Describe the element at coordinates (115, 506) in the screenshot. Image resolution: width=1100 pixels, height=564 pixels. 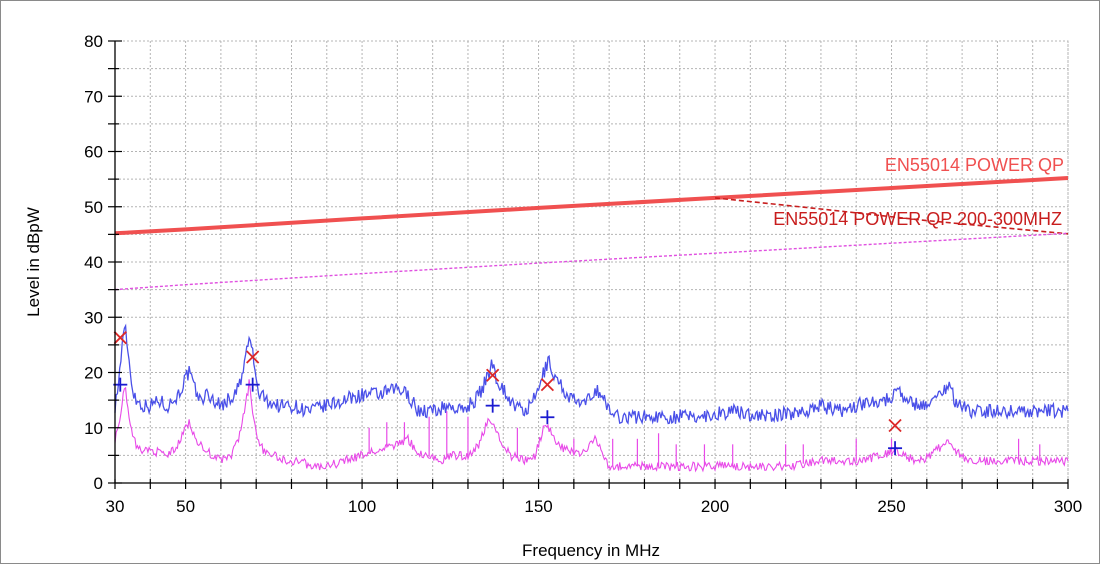
I see `x-tick-label: 30` at that location.